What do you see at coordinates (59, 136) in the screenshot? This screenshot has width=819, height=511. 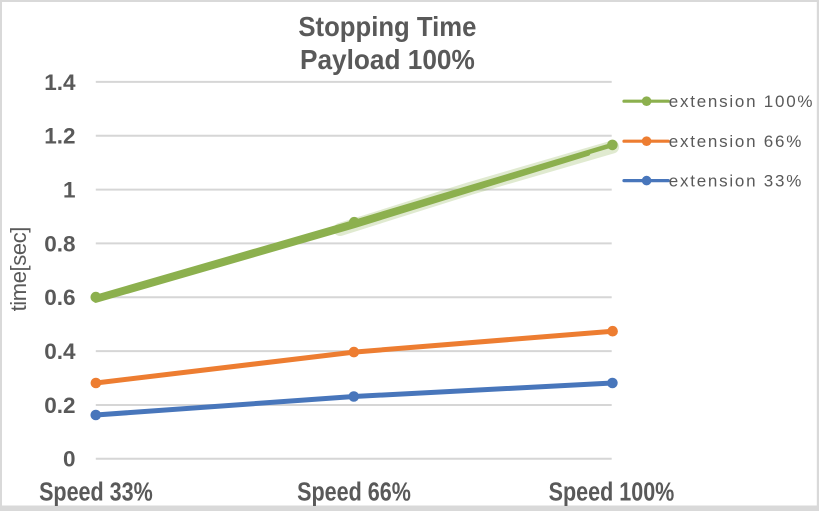 I see `svg-text: 1.2` at bounding box center [59, 136].